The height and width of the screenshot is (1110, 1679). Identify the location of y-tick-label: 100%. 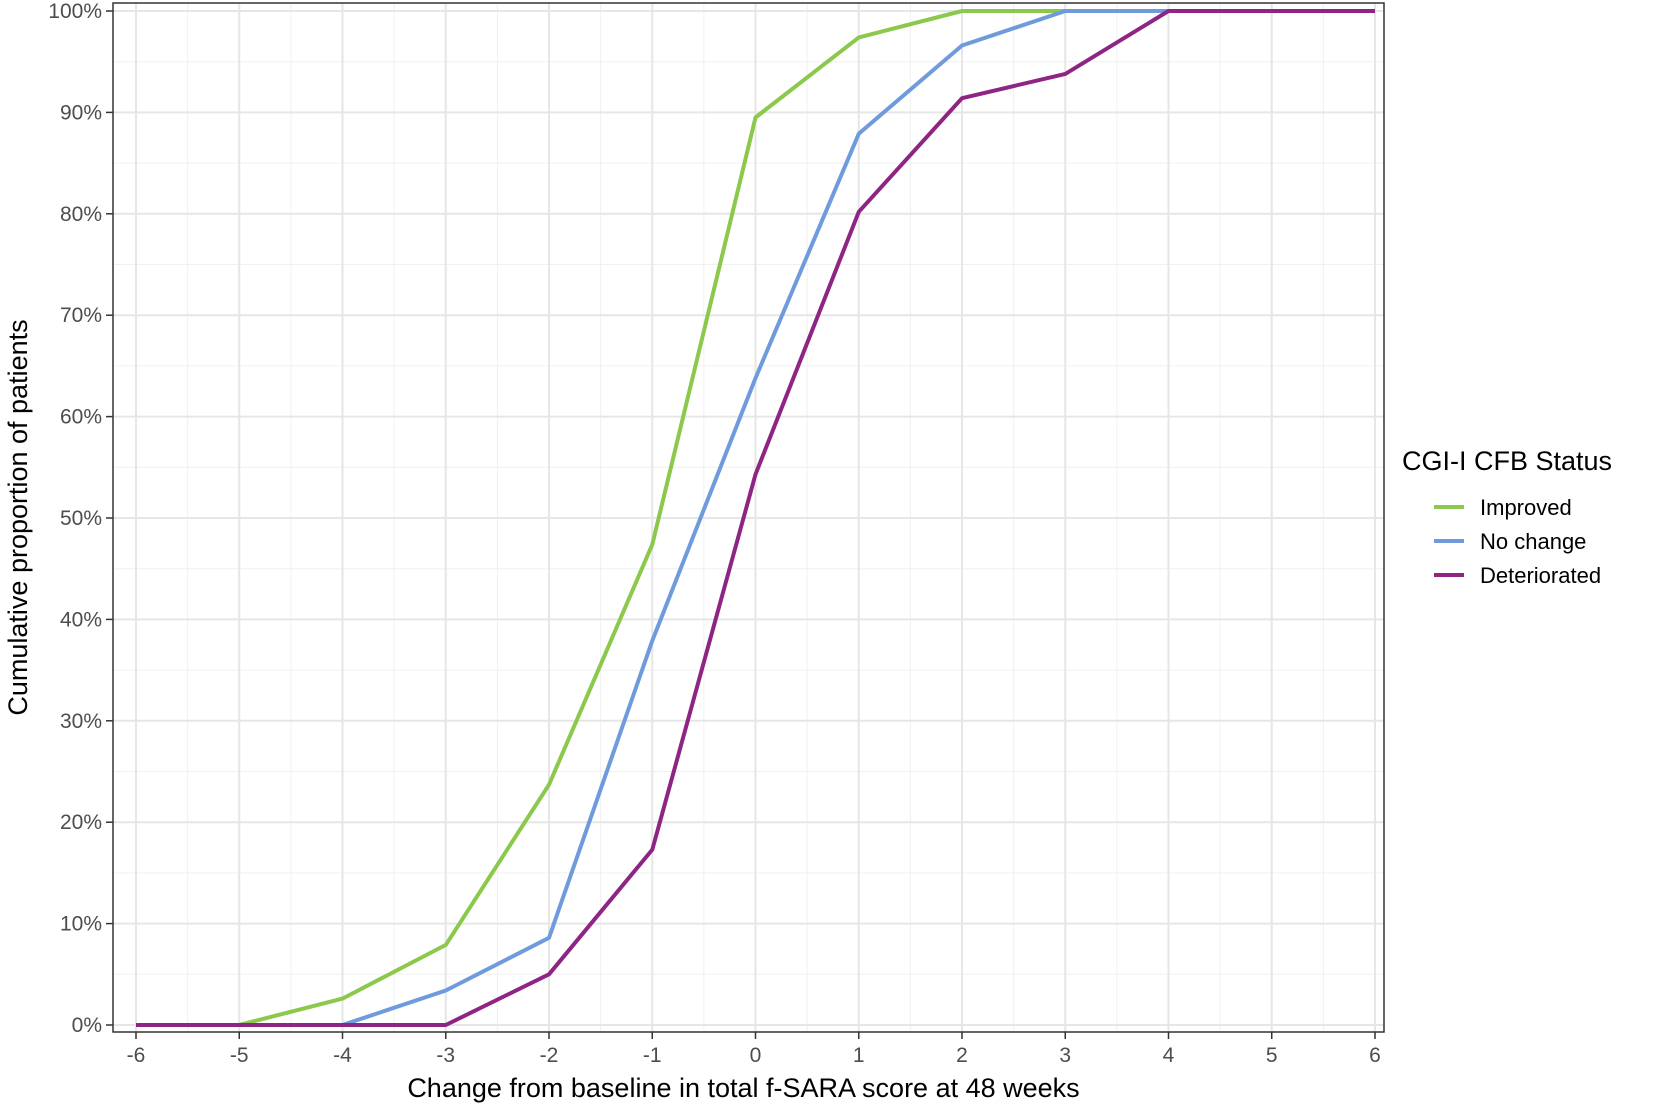
(75, 11).